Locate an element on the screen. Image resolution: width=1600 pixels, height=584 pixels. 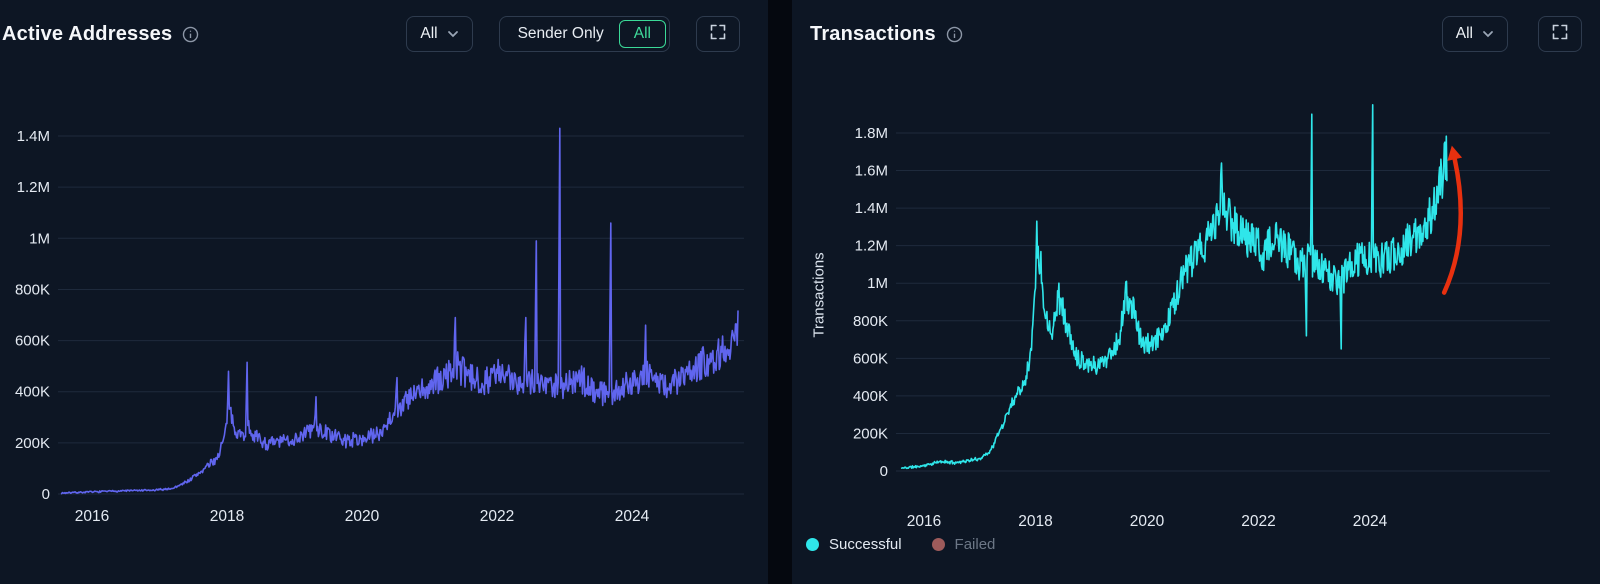
sender-filter-segmented: Sender Only All is located at coordinates (584, 34).